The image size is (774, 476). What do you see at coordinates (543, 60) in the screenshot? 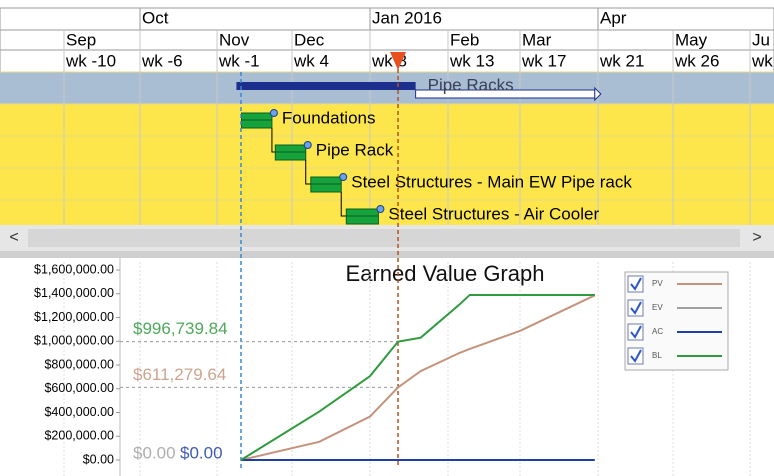
I see `week-label: wk 17` at bounding box center [543, 60].